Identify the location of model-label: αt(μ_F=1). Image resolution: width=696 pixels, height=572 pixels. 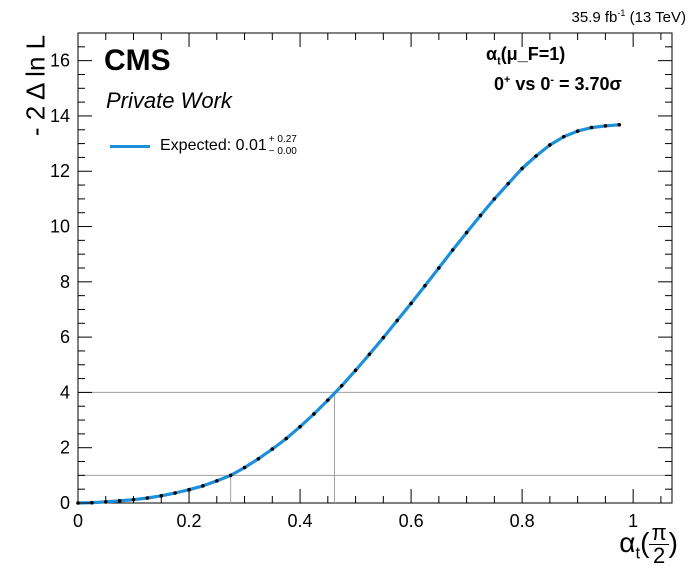
(526, 56).